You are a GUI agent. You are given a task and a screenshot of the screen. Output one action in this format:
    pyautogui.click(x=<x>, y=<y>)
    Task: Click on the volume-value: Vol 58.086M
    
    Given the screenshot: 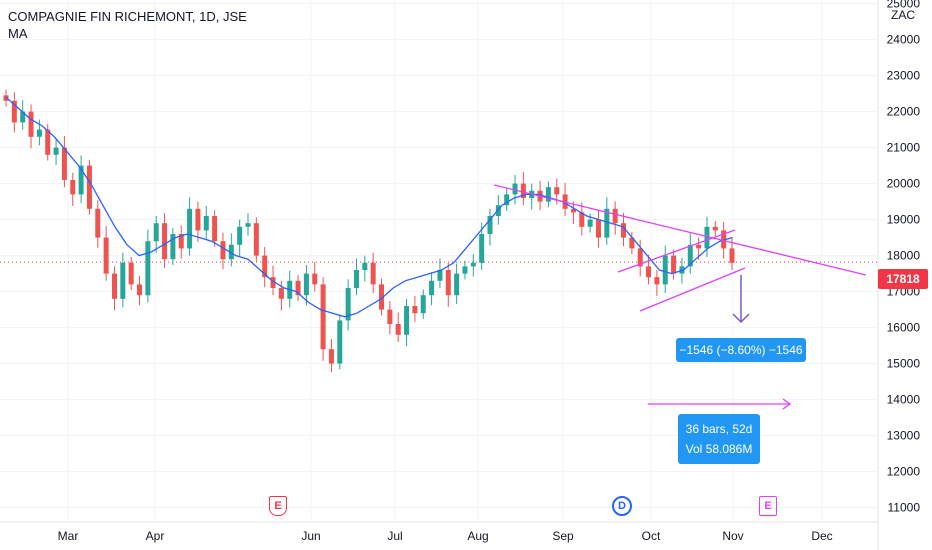 What is the action you would take?
    pyautogui.click(x=719, y=449)
    